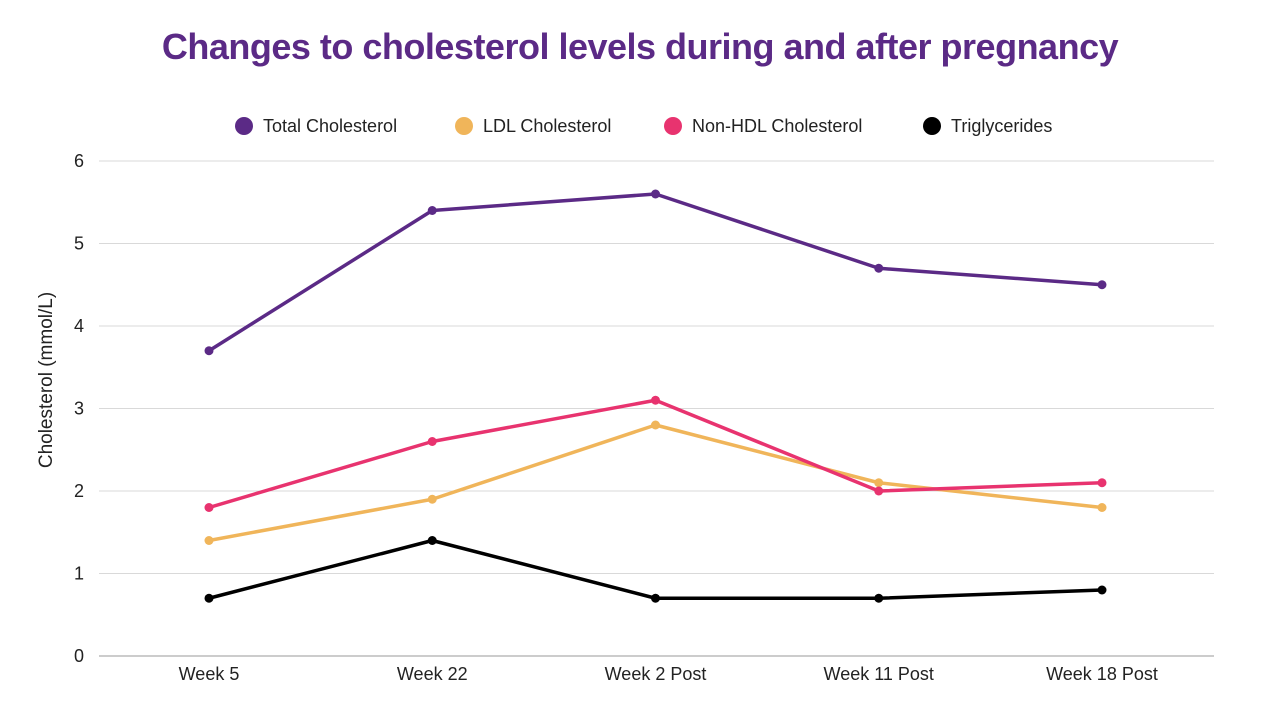 The image size is (1280, 720). Describe the element at coordinates (330, 126) in the screenshot. I see `legend-label: Total Cholesterol` at that location.